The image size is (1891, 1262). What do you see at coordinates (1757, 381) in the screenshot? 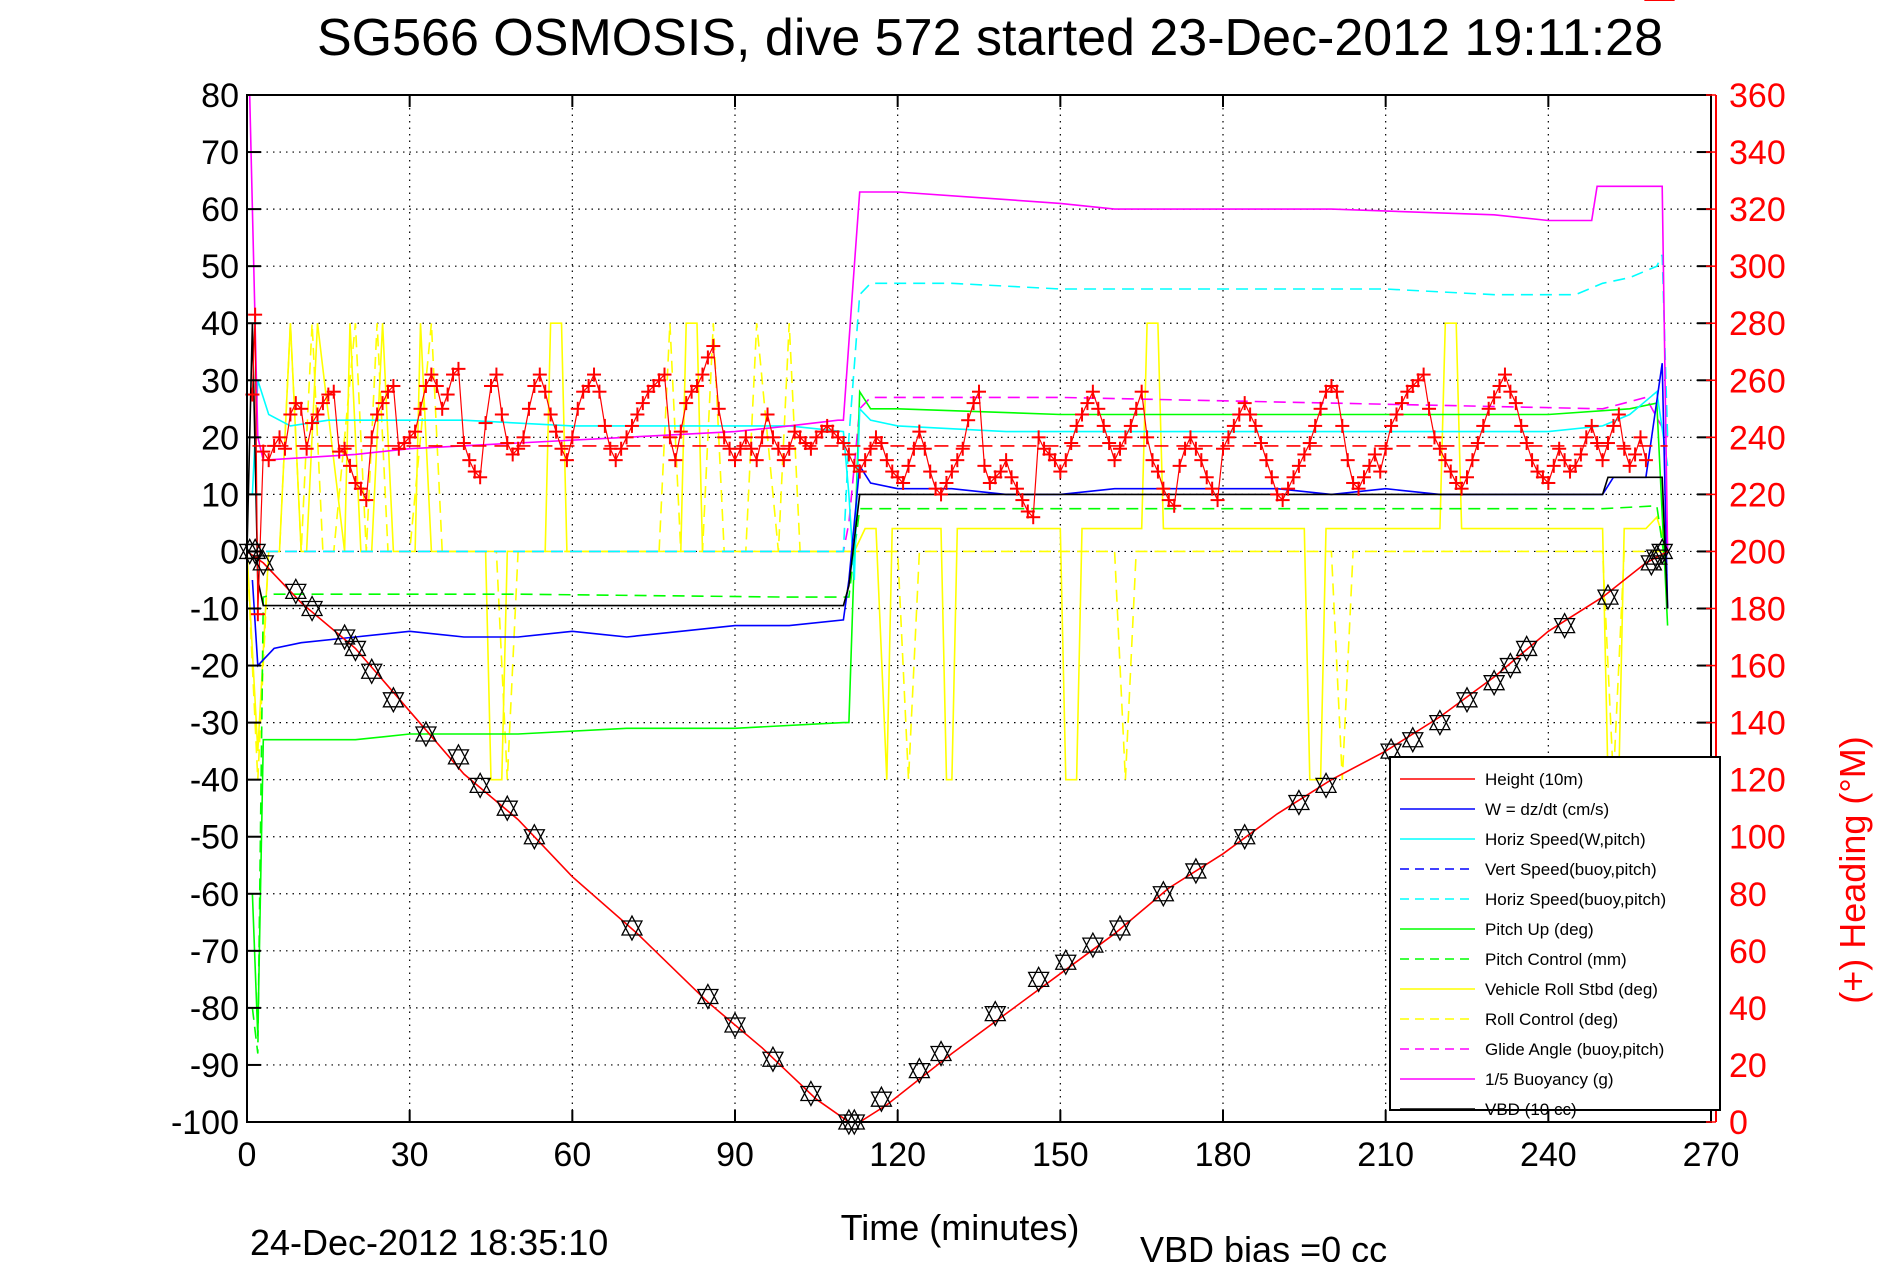
I see `y2-tick-label: 260` at bounding box center [1757, 381].